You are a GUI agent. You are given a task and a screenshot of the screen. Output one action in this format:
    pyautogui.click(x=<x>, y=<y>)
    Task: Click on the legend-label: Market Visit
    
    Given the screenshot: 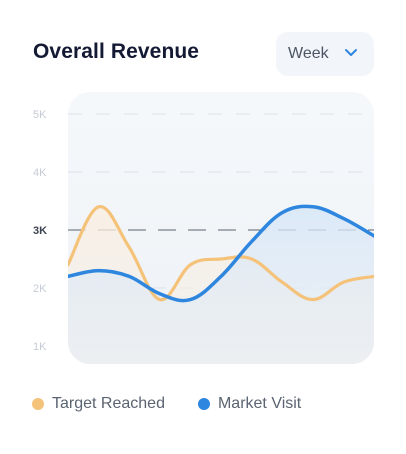 What is the action you would take?
    pyautogui.click(x=259, y=403)
    